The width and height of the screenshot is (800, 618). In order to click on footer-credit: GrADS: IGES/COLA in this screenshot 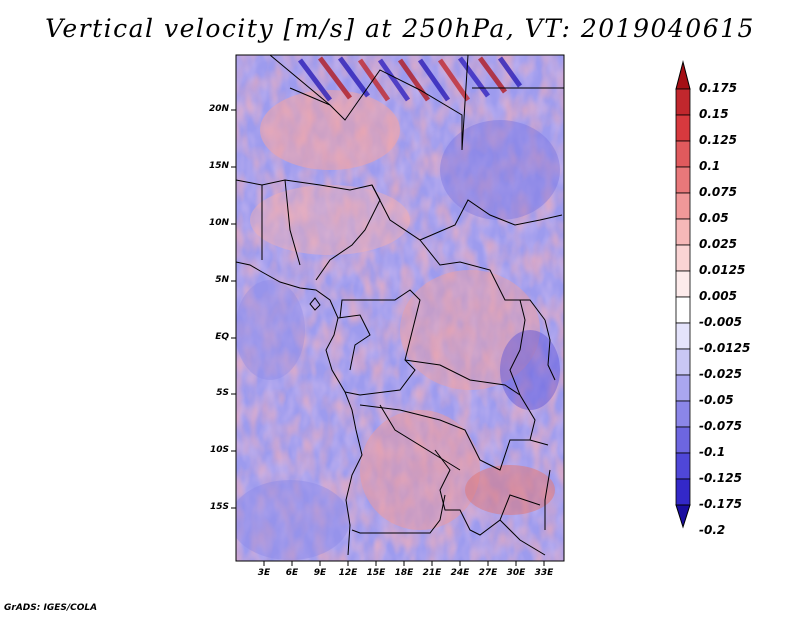, I will do `click(51, 608)`.